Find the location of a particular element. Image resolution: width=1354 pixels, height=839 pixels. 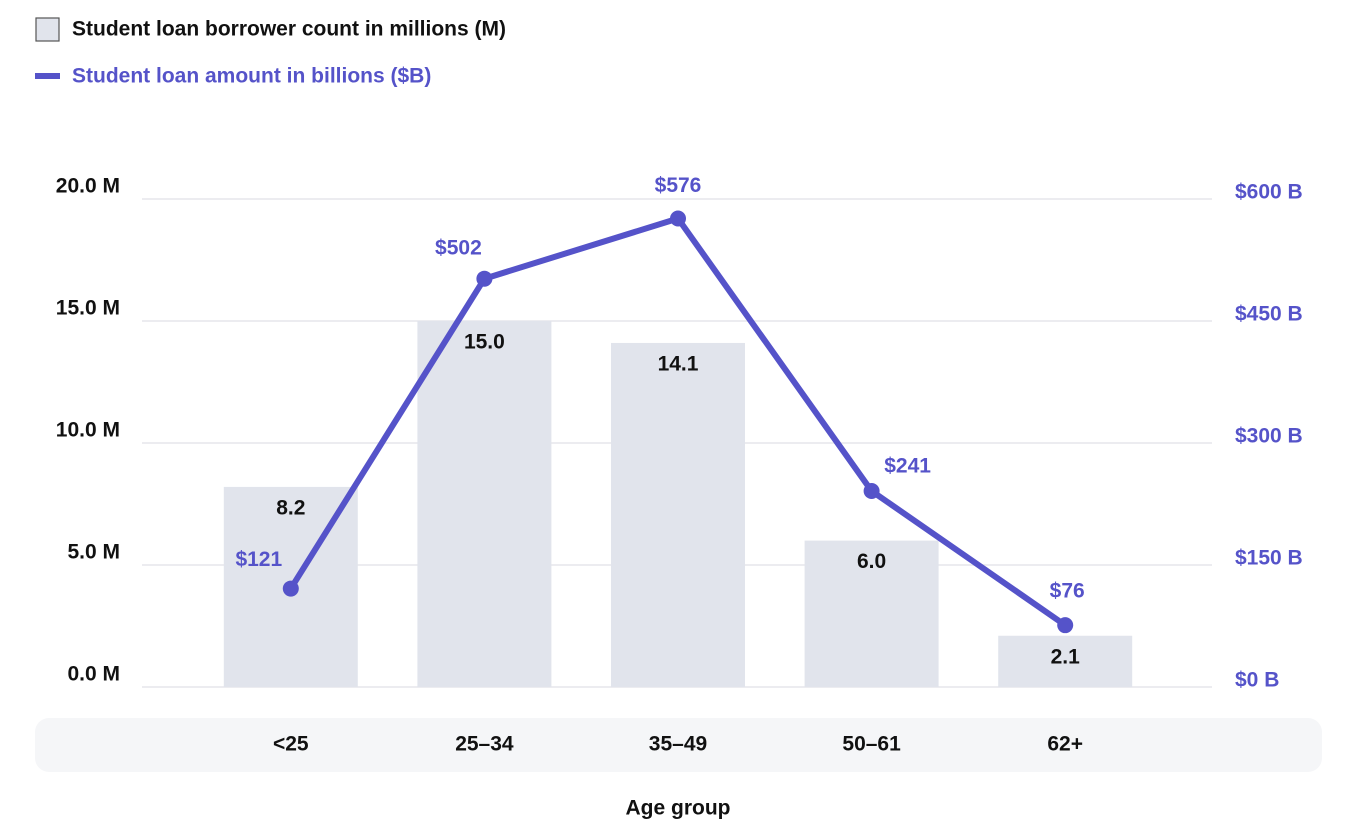

bar-value-label: 2.1 is located at coordinates (1066, 656).